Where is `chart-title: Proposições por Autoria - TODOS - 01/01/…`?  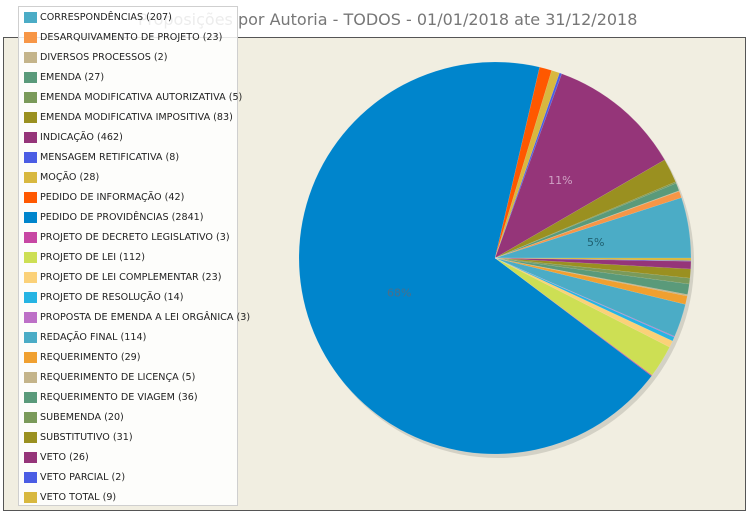 chart-title: Proposições por Autoria - TODOS - 01/01/… is located at coordinates (388, 19).